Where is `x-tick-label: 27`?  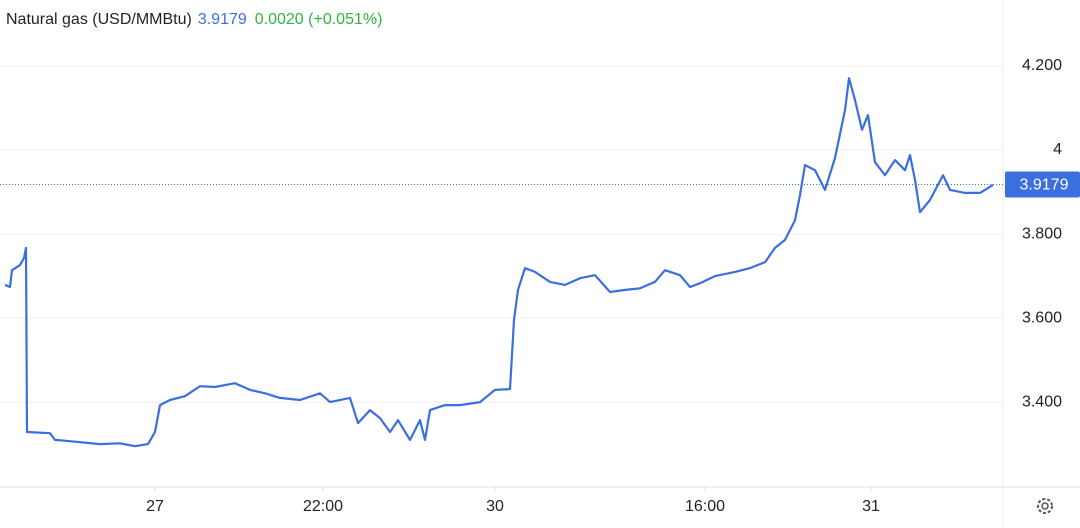
x-tick-label: 27 is located at coordinates (155, 506).